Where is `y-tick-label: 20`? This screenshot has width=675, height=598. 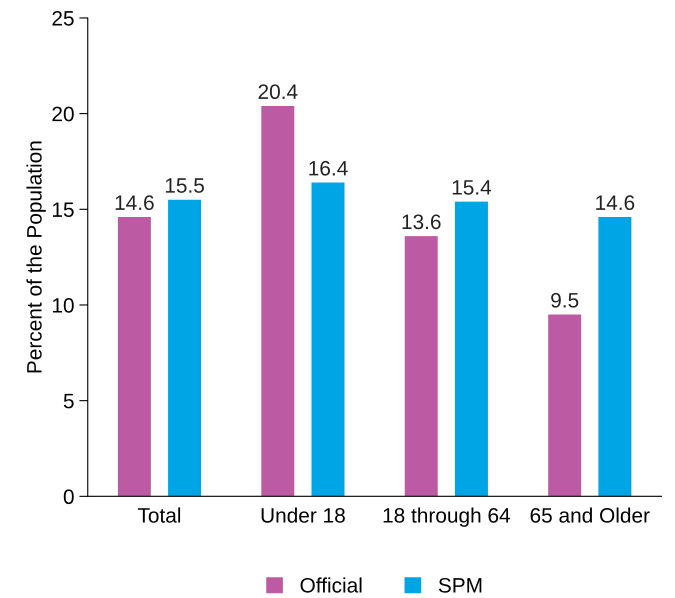 y-tick-label: 20 is located at coordinates (63, 114).